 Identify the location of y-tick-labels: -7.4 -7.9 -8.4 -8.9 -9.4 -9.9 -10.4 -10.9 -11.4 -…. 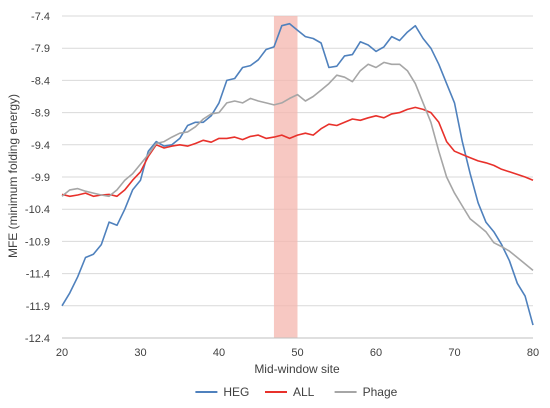
(37, 178).